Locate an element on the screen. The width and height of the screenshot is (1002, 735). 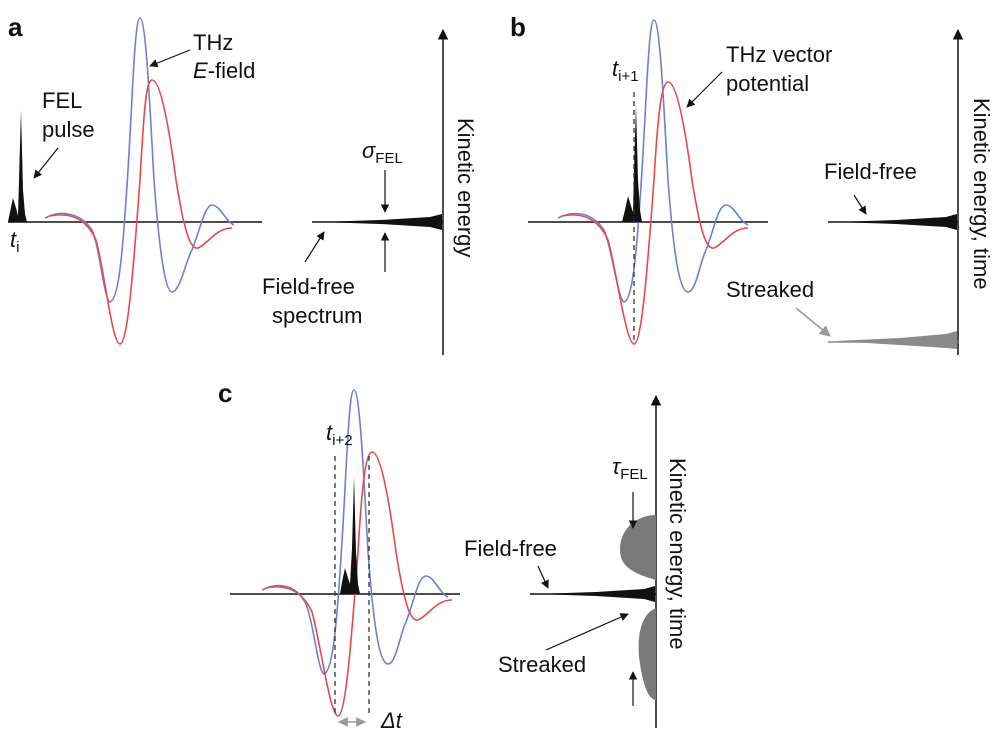
panel-c-field-free-label: Field-free is located at coordinates (510, 548).